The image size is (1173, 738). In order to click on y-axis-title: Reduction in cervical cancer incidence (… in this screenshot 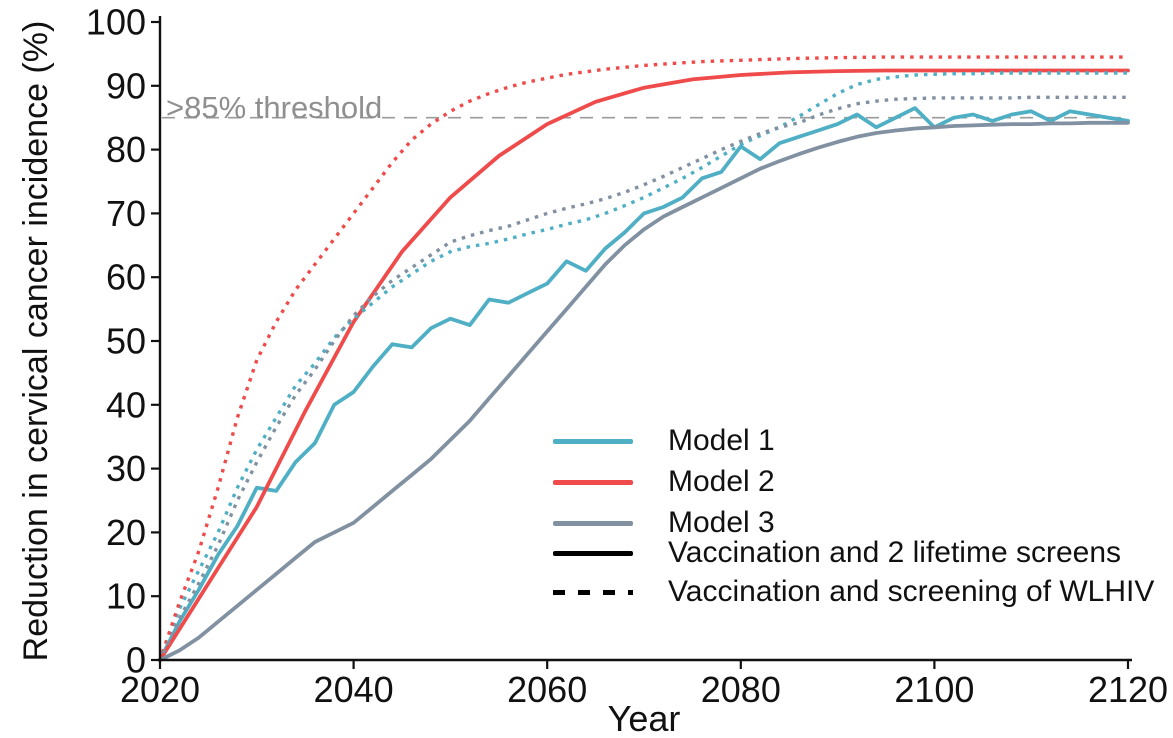, I will do `click(36, 341)`.